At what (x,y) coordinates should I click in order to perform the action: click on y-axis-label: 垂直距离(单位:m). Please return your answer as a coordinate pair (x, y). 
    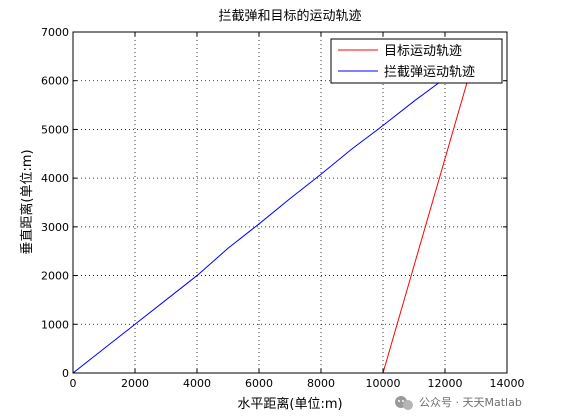
    Looking at the image, I should click on (27, 201).